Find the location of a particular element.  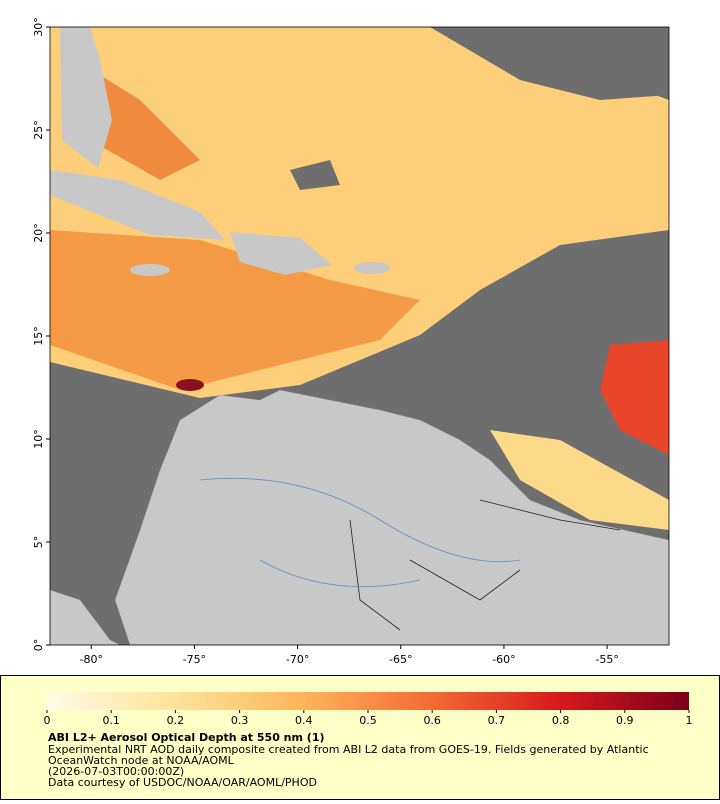

colorbar-tick-label: 0.9 is located at coordinates (625, 720).